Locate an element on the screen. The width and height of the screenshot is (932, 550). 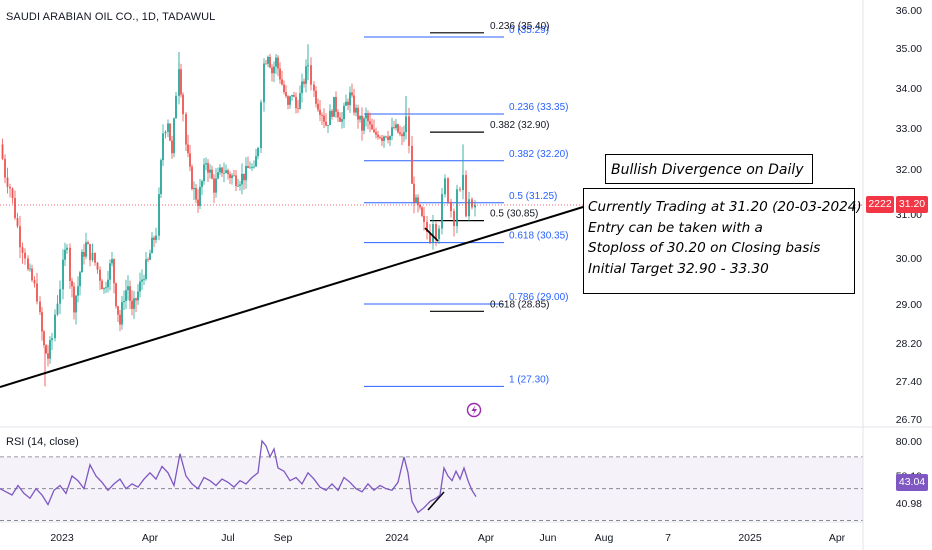
fib-level-label: 0.5 (31.25) is located at coordinates (533, 196).